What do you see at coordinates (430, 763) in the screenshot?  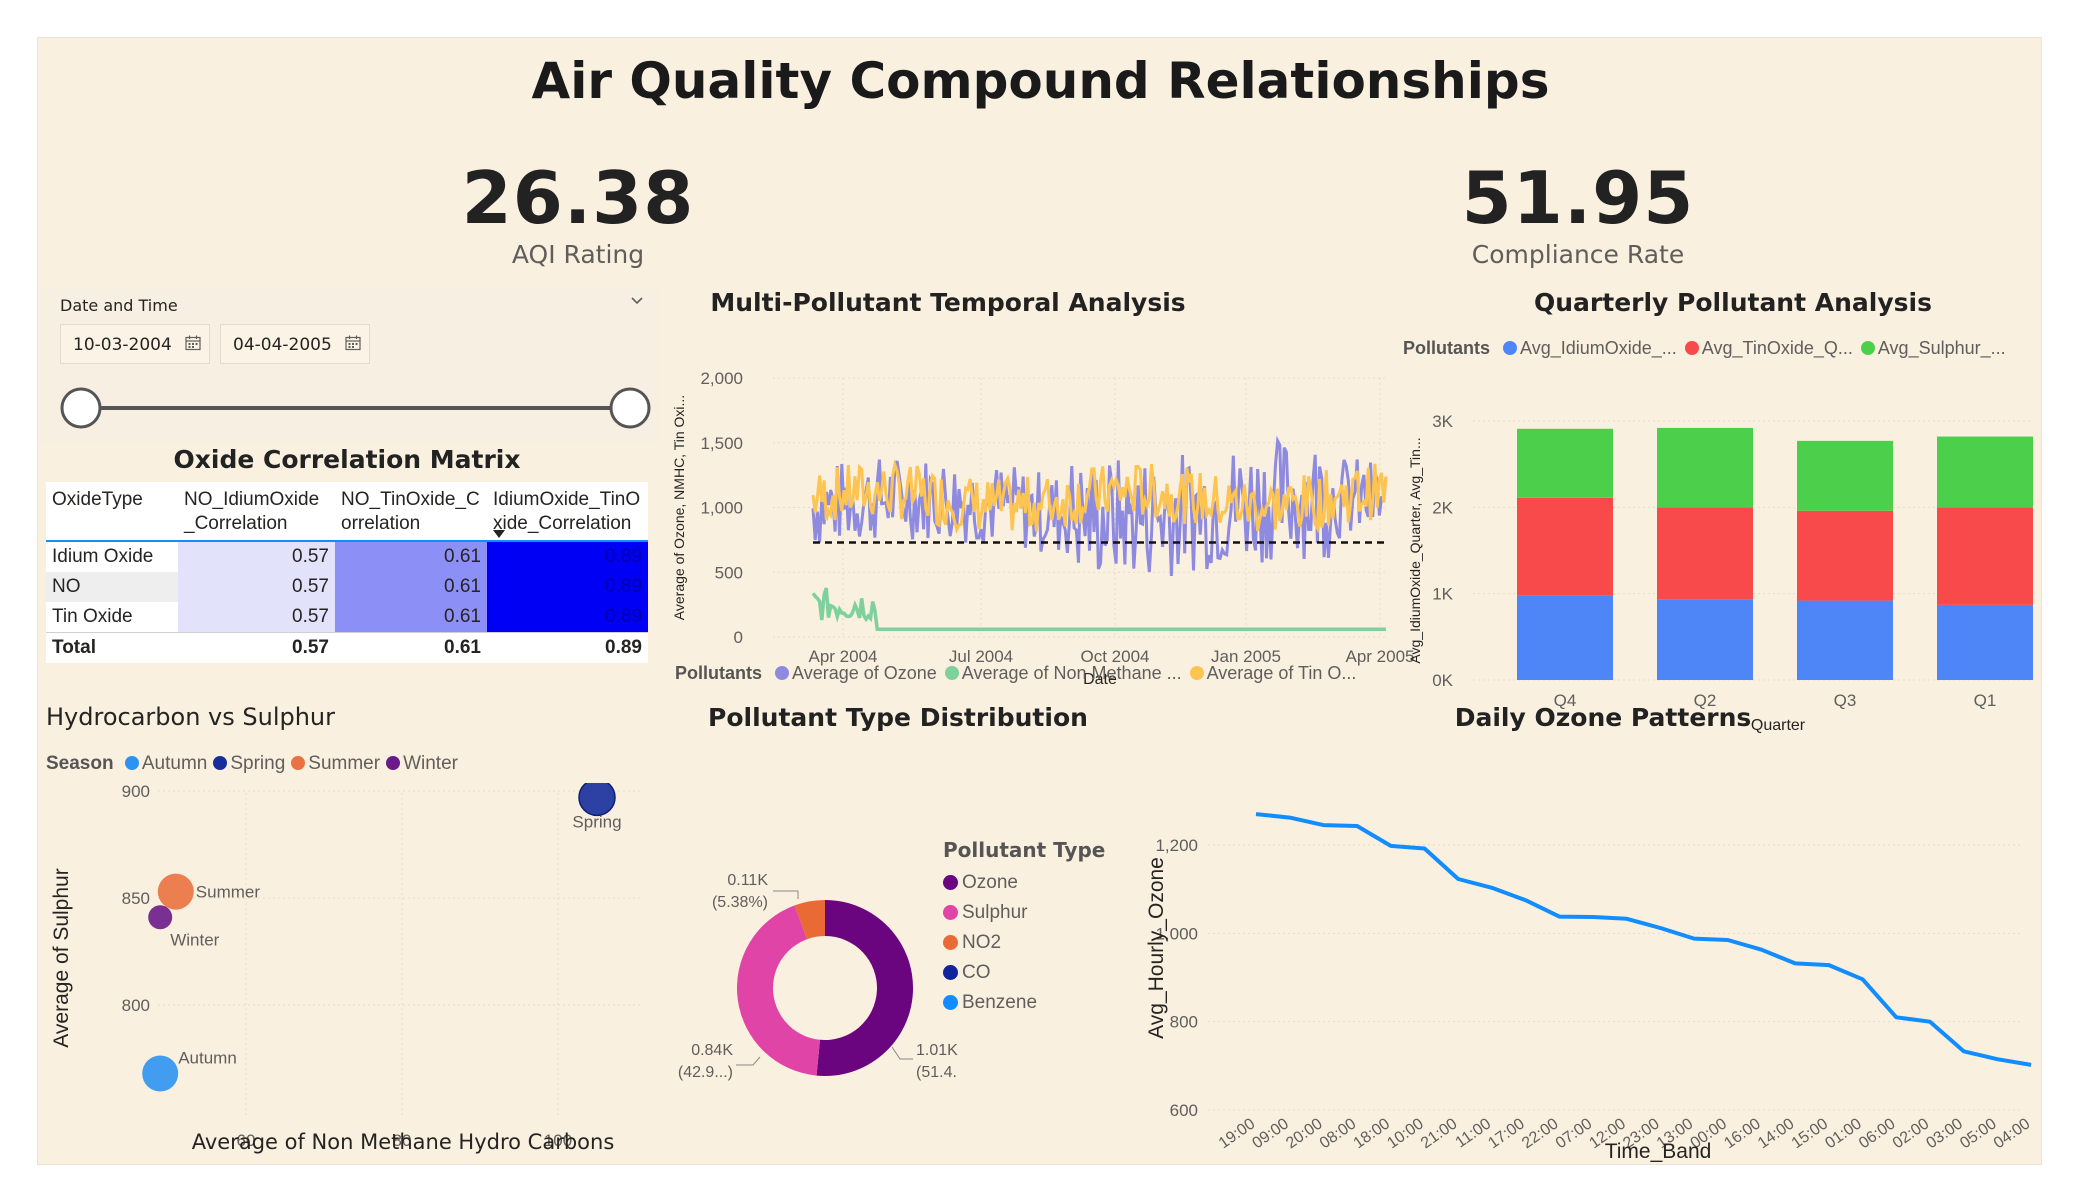 I see `legend-label: Winter` at bounding box center [430, 763].